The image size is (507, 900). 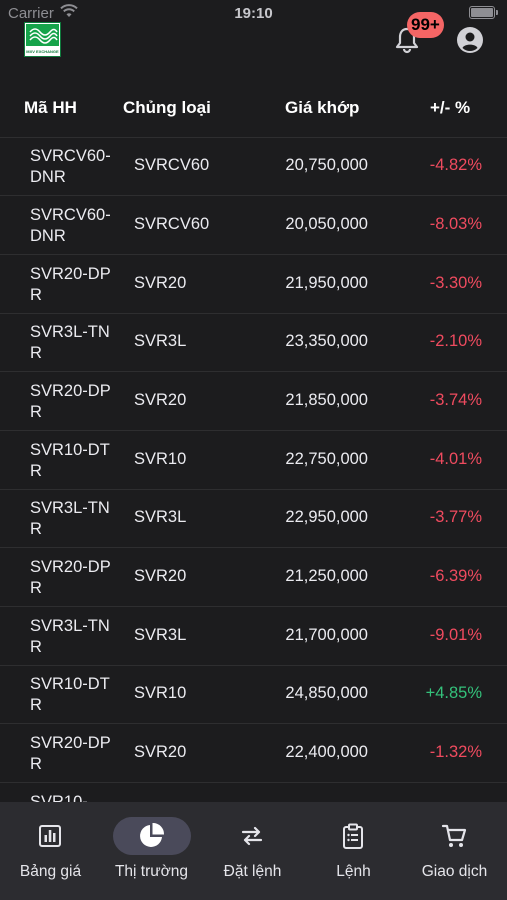 I want to click on table-row: SVR20-DPR SVR20 21,250,000 -6.39%, so click(x=253, y=578).